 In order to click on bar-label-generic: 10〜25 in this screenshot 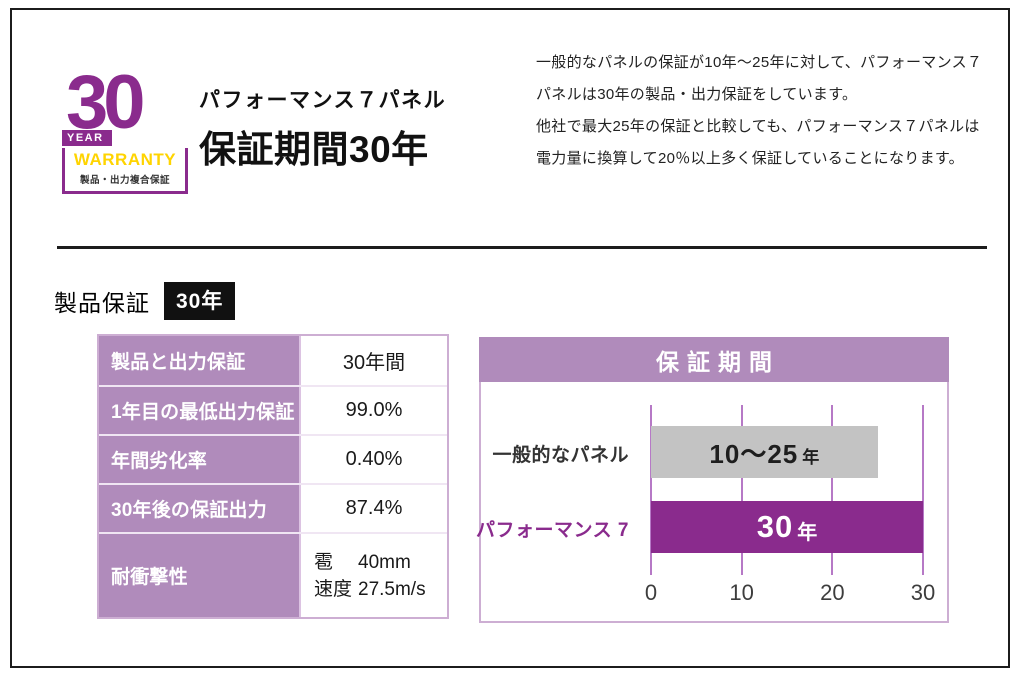, I will do `click(754, 453)`.